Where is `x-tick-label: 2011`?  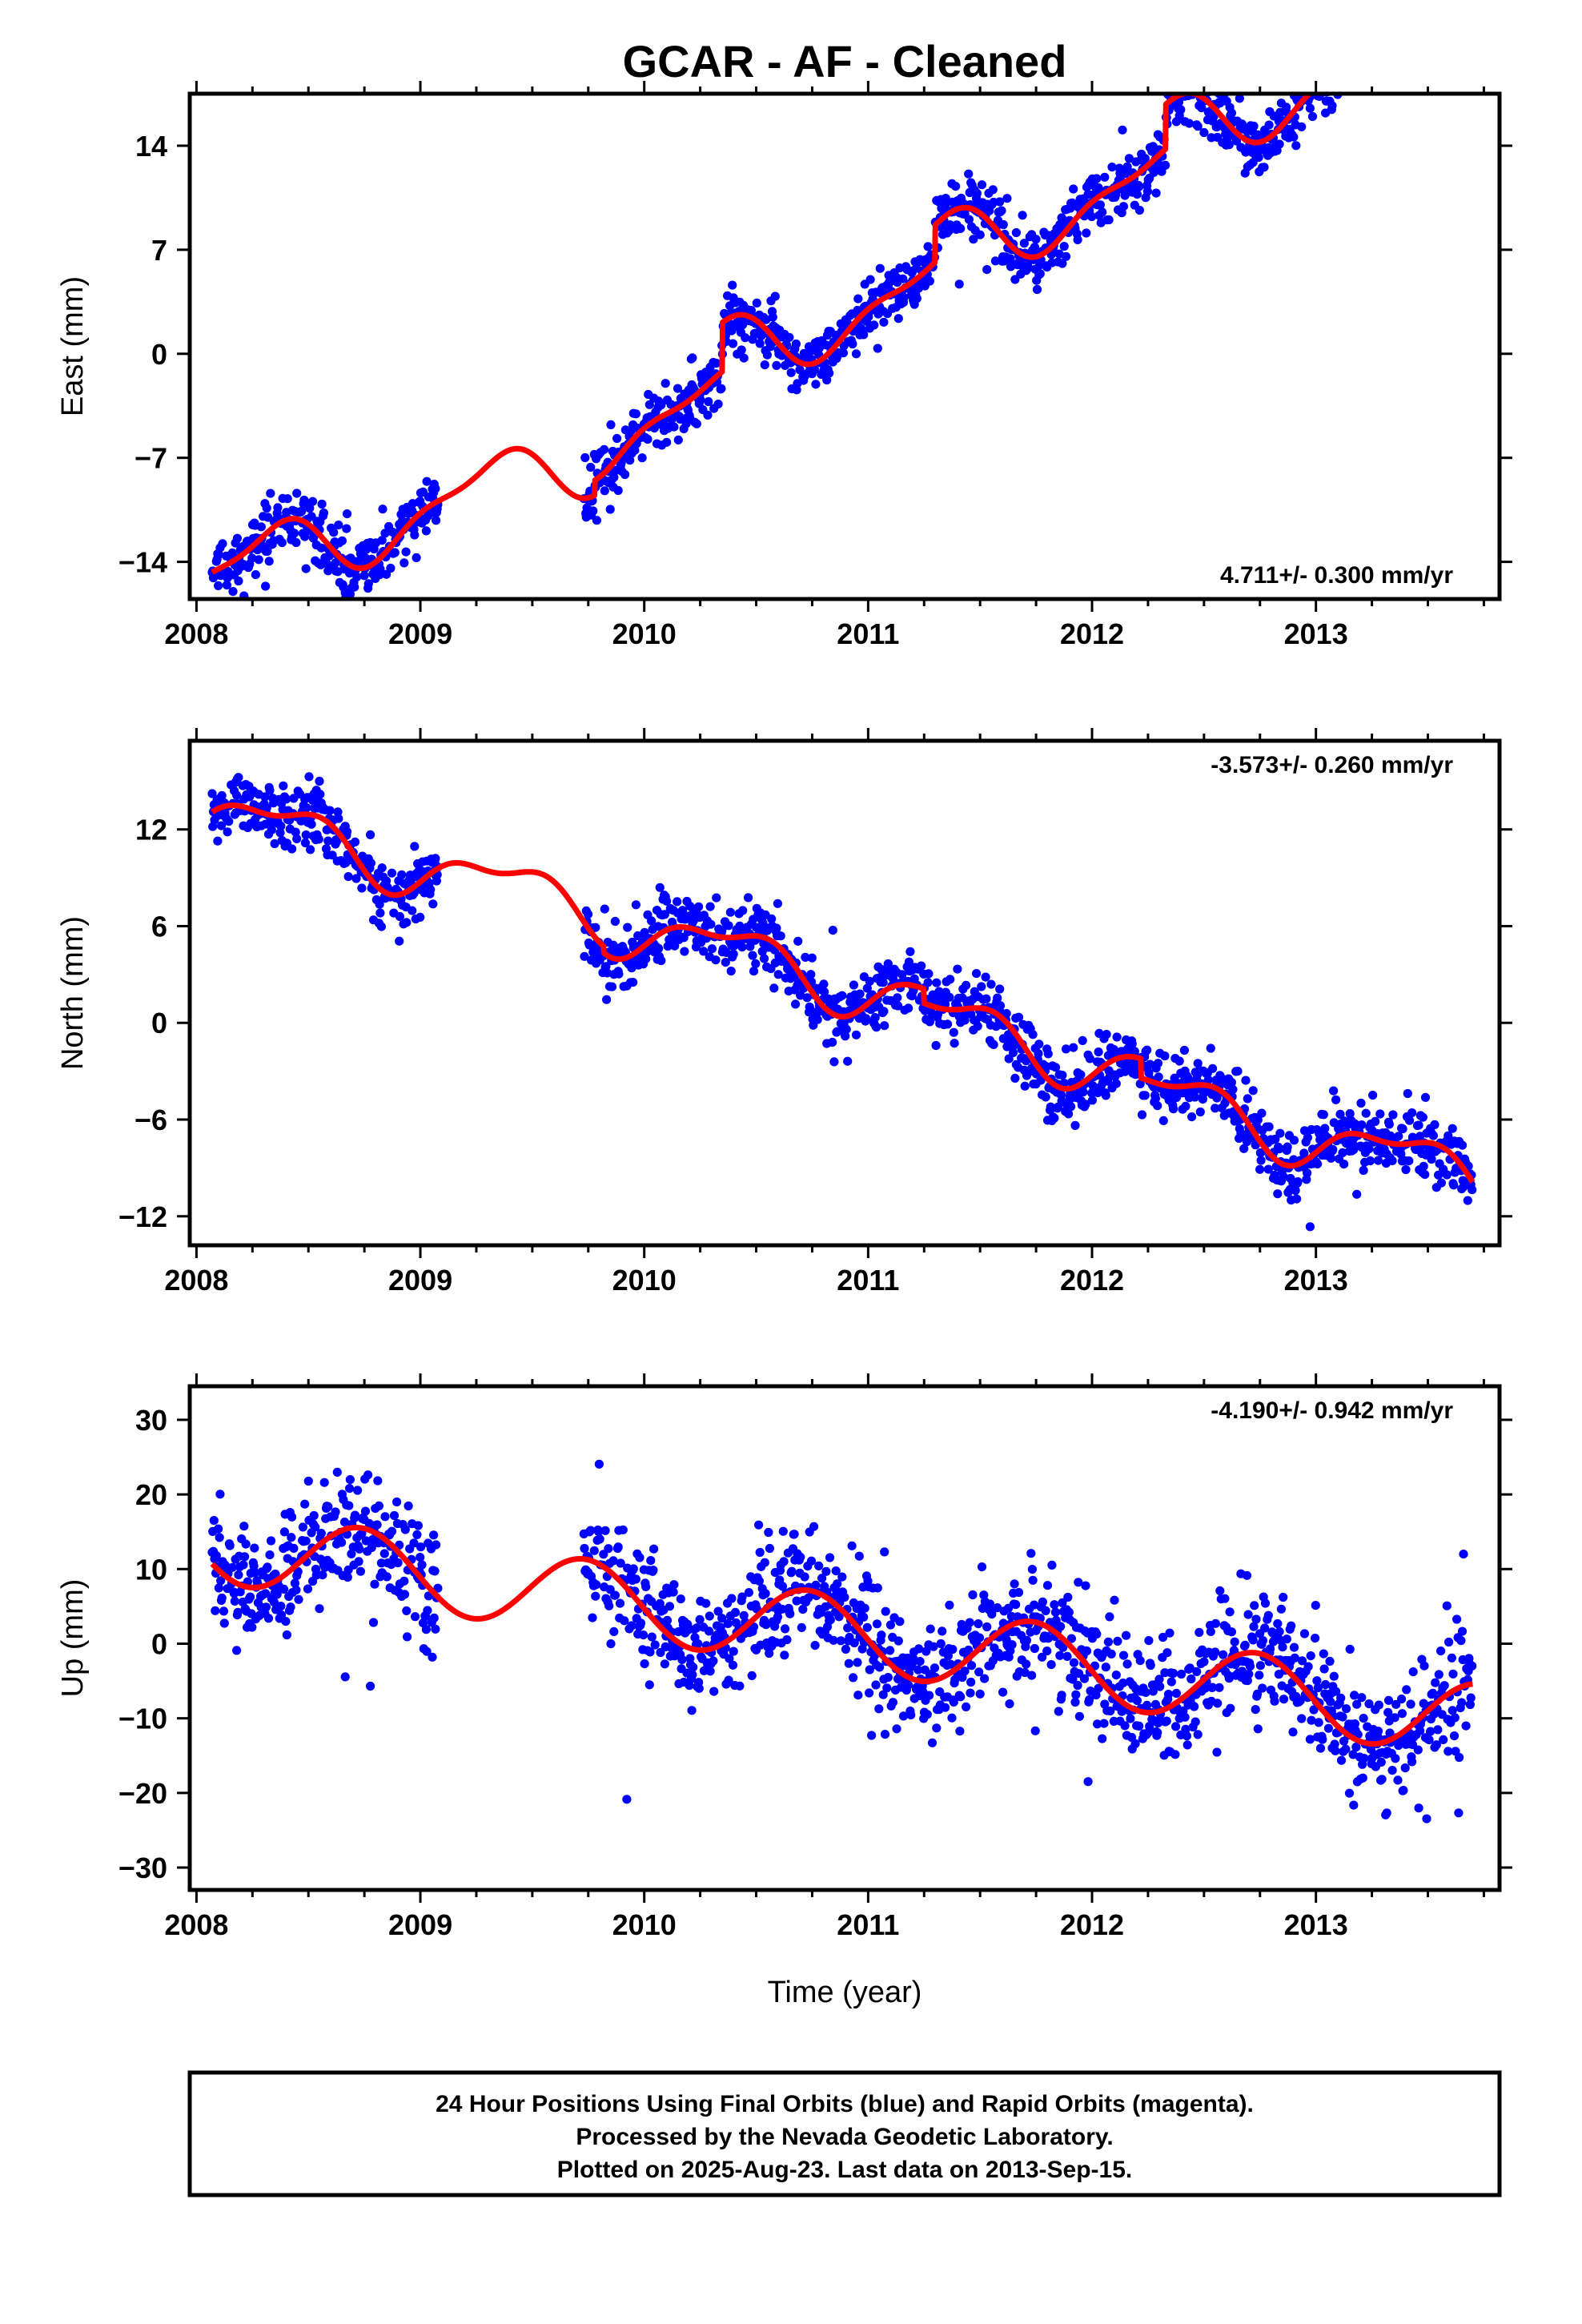 x-tick-label: 2011 is located at coordinates (868, 1925).